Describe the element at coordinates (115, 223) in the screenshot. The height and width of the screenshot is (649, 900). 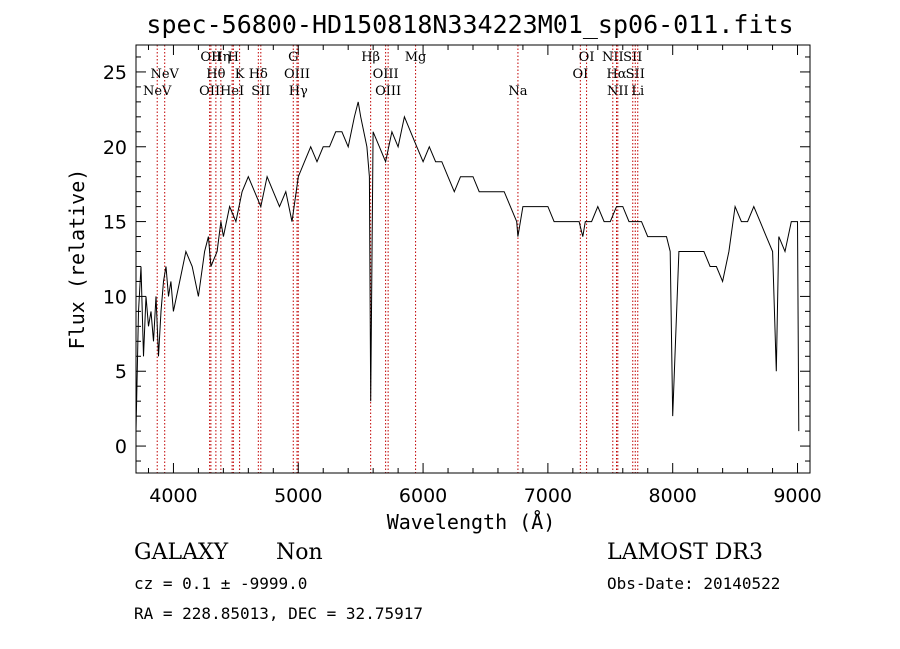
I see `y-tick-label: 15` at that location.